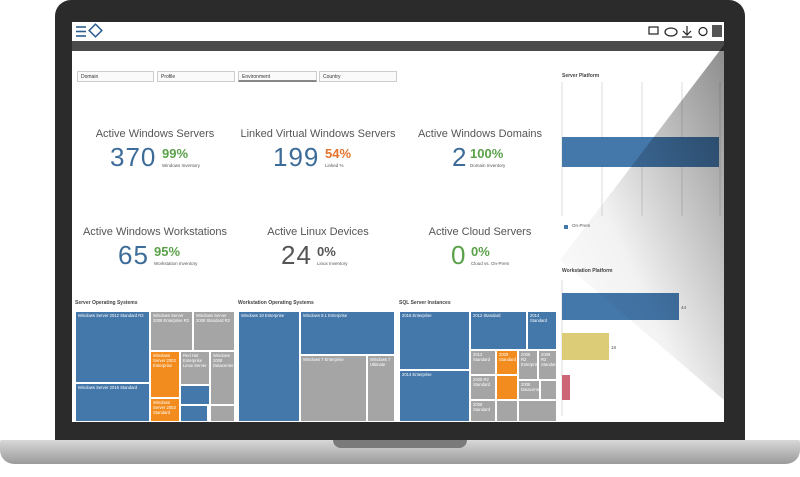 This screenshot has width=800, height=477. What do you see at coordinates (434, 396) in the screenshot?
I see `treemap-tile: 2014 Enterprise` at bounding box center [434, 396].